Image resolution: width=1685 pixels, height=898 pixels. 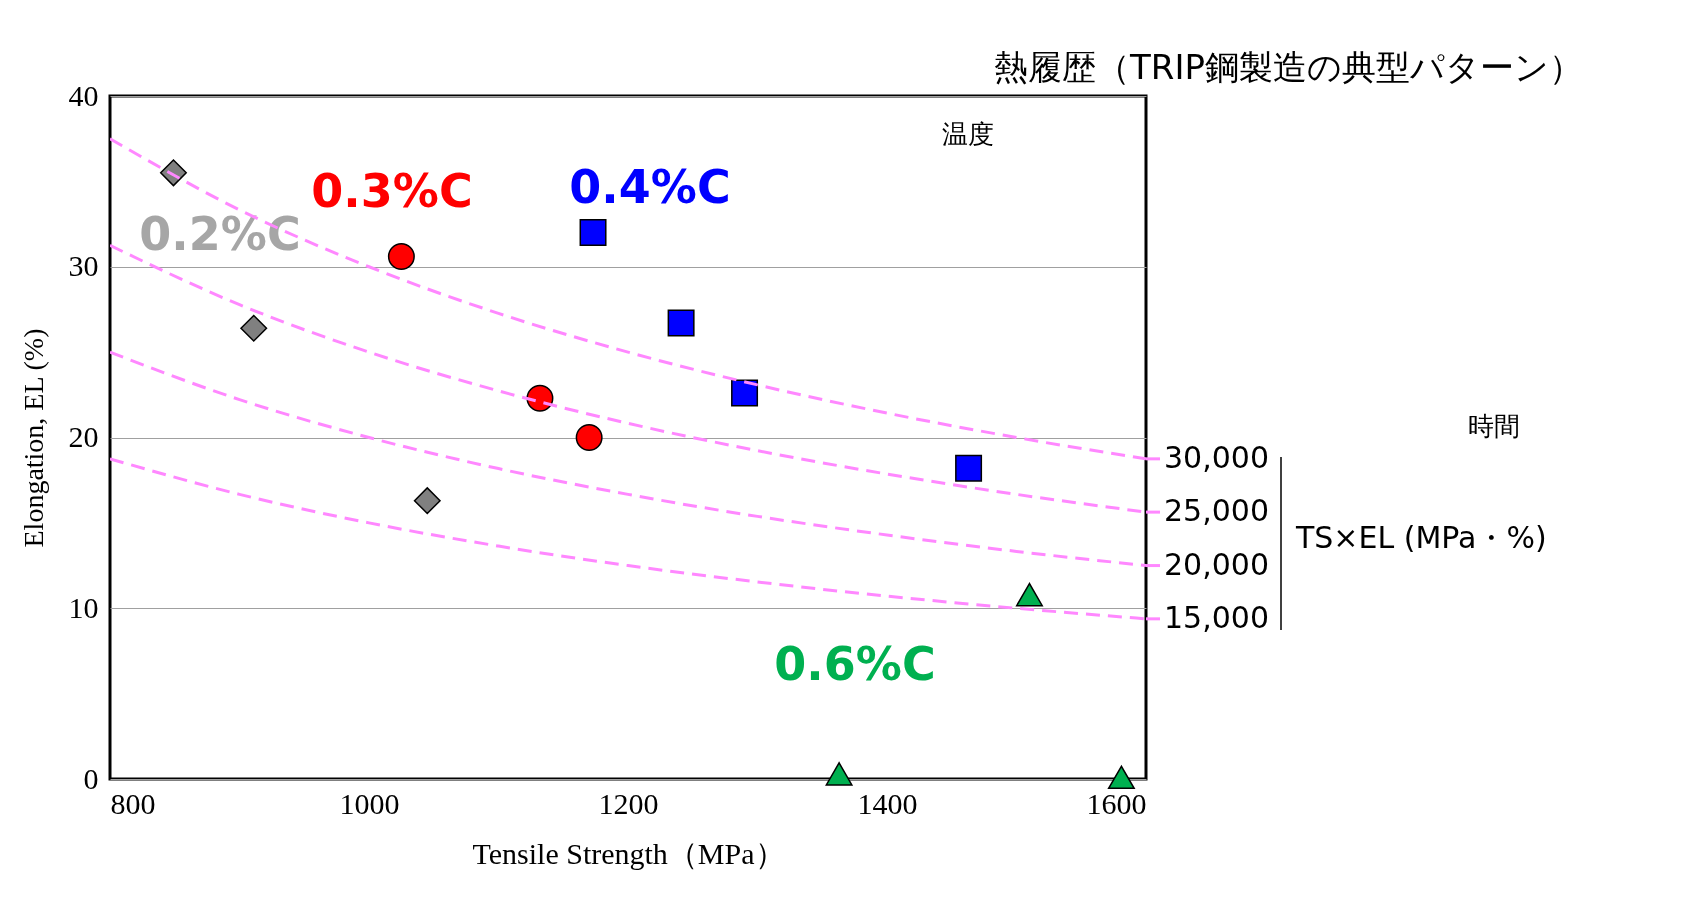 What do you see at coordinates (887, 803) in the screenshot?
I see `x-tick-label: 1400` at bounding box center [887, 803].